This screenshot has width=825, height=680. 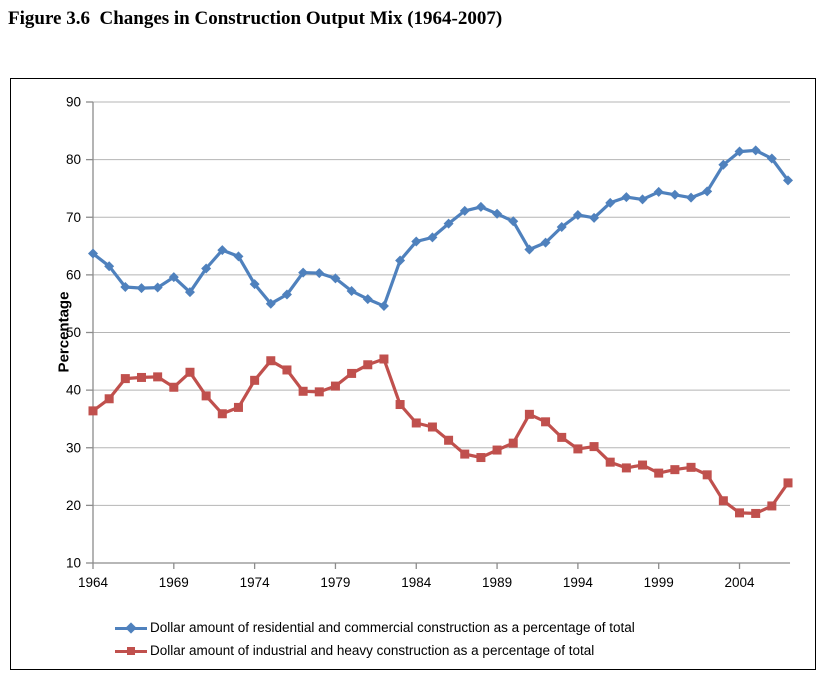 I want to click on x-tick-label: 2004, so click(x=739, y=582).